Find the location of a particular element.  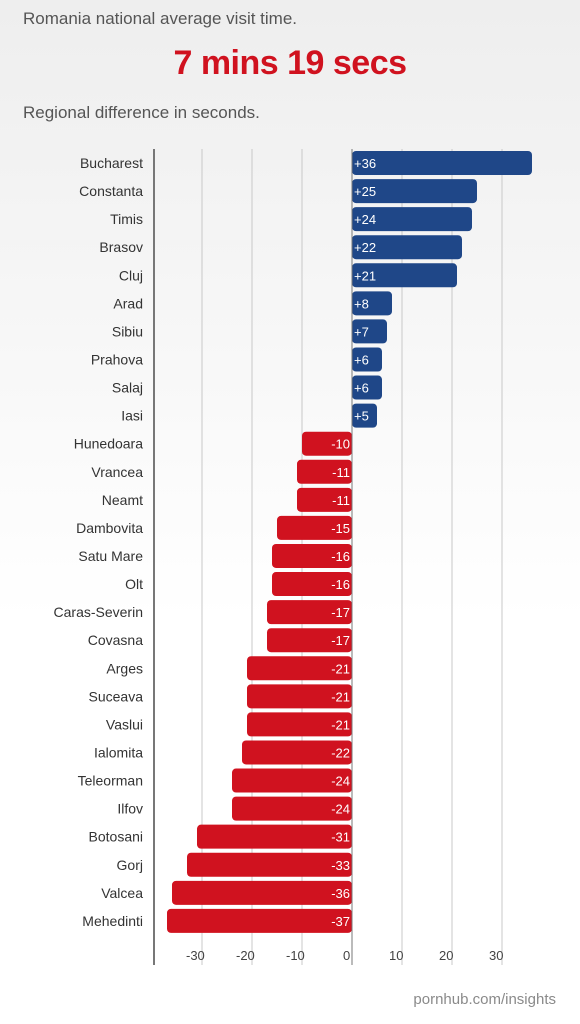

value-label: -37 is located at coordinates (340, 921).